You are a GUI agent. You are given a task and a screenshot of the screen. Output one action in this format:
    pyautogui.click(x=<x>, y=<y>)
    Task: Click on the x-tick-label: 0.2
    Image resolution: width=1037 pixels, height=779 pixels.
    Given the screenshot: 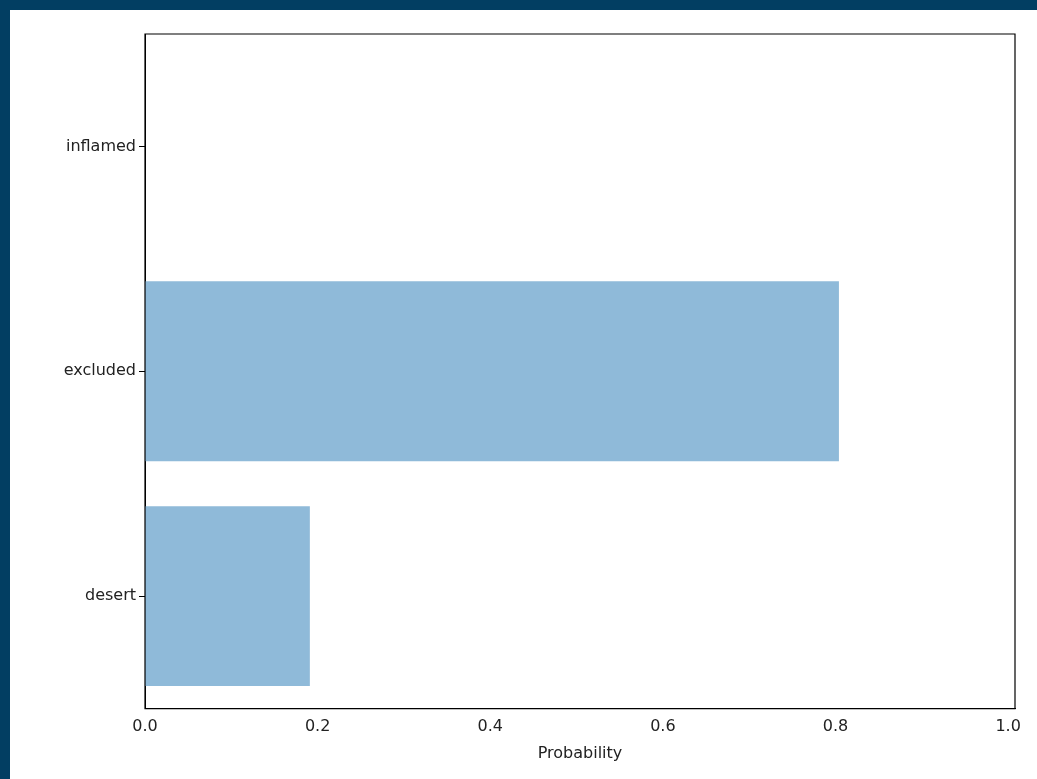 What is the action you would take?
    pyautogui.click(x=317, y=726)
    